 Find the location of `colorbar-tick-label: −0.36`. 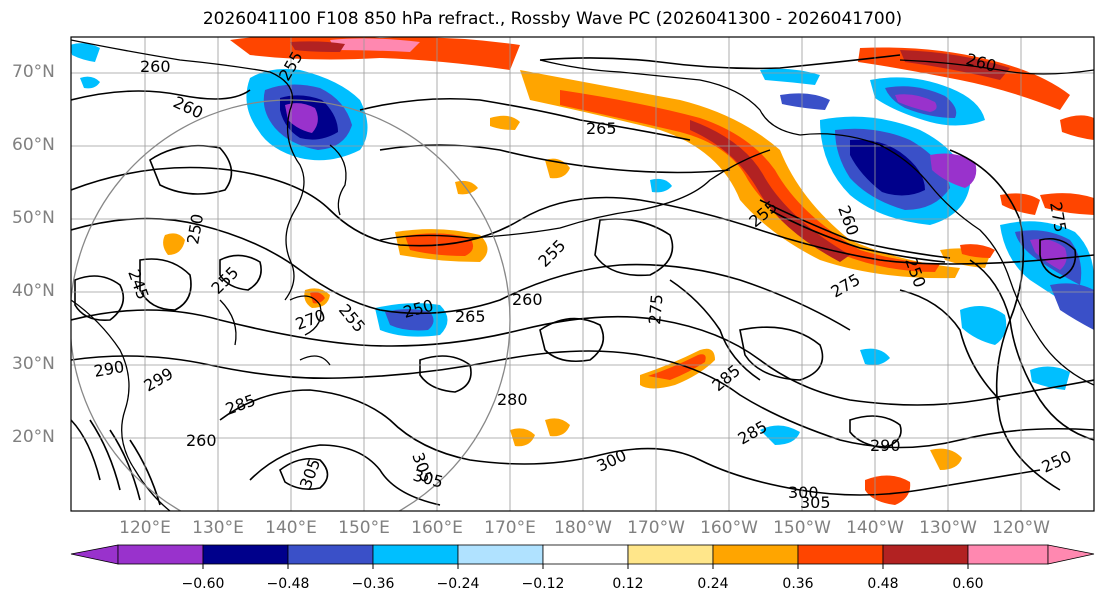

colorbar-tick-label: −0.36 is located at coordinates (373, 584).